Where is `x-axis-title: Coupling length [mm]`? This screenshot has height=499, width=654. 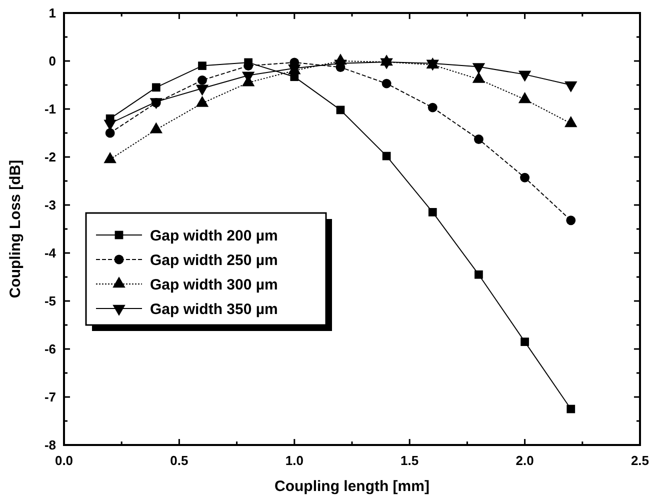 x-axis-title: Coupling length [mm] is located at coordinates (352, 486).